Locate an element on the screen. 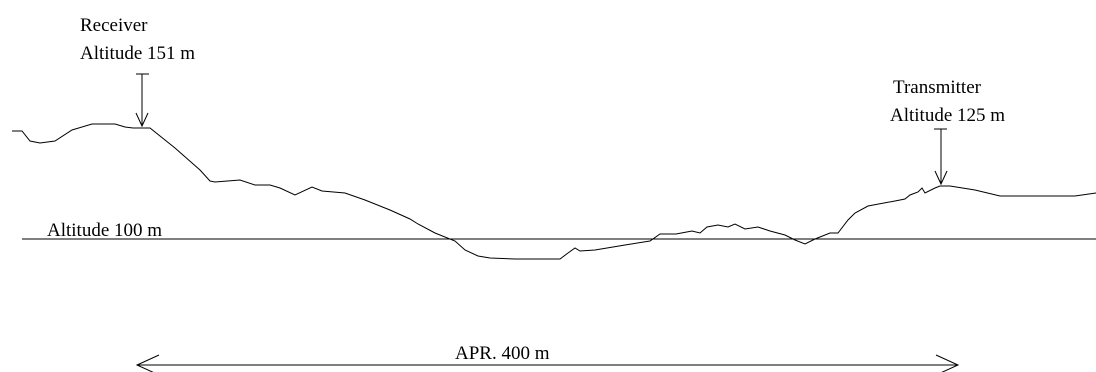 This screenshot has height=372, width=1096. receiver-label: Receiver is located at coordinates (114, 25).